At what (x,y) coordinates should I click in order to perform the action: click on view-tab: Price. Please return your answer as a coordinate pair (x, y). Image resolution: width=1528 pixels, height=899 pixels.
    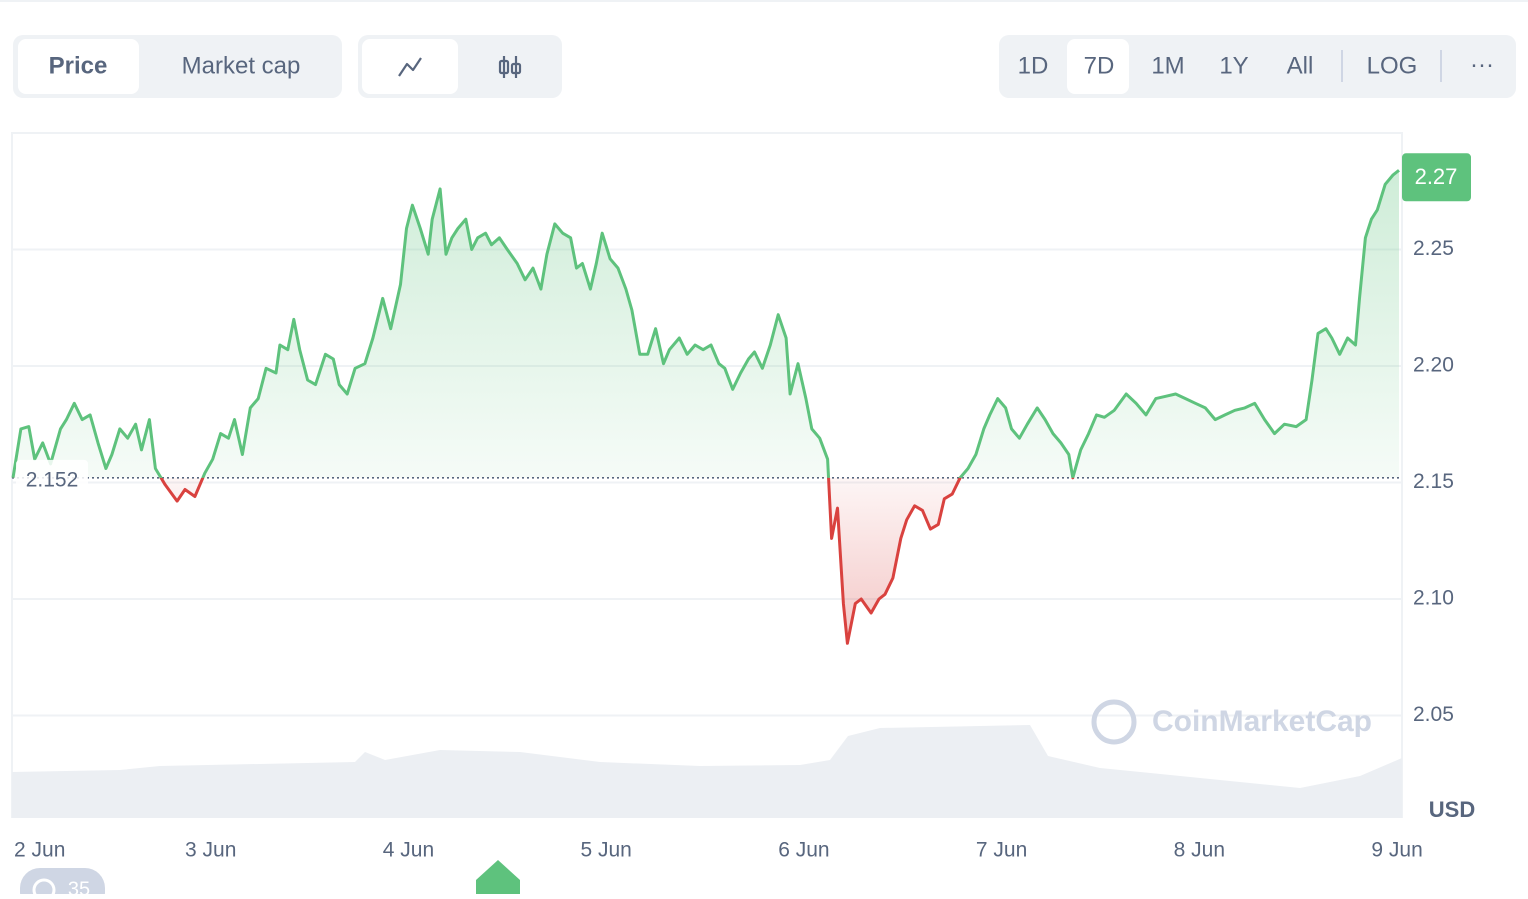
    Looking at the image, I should click on (78, 65).